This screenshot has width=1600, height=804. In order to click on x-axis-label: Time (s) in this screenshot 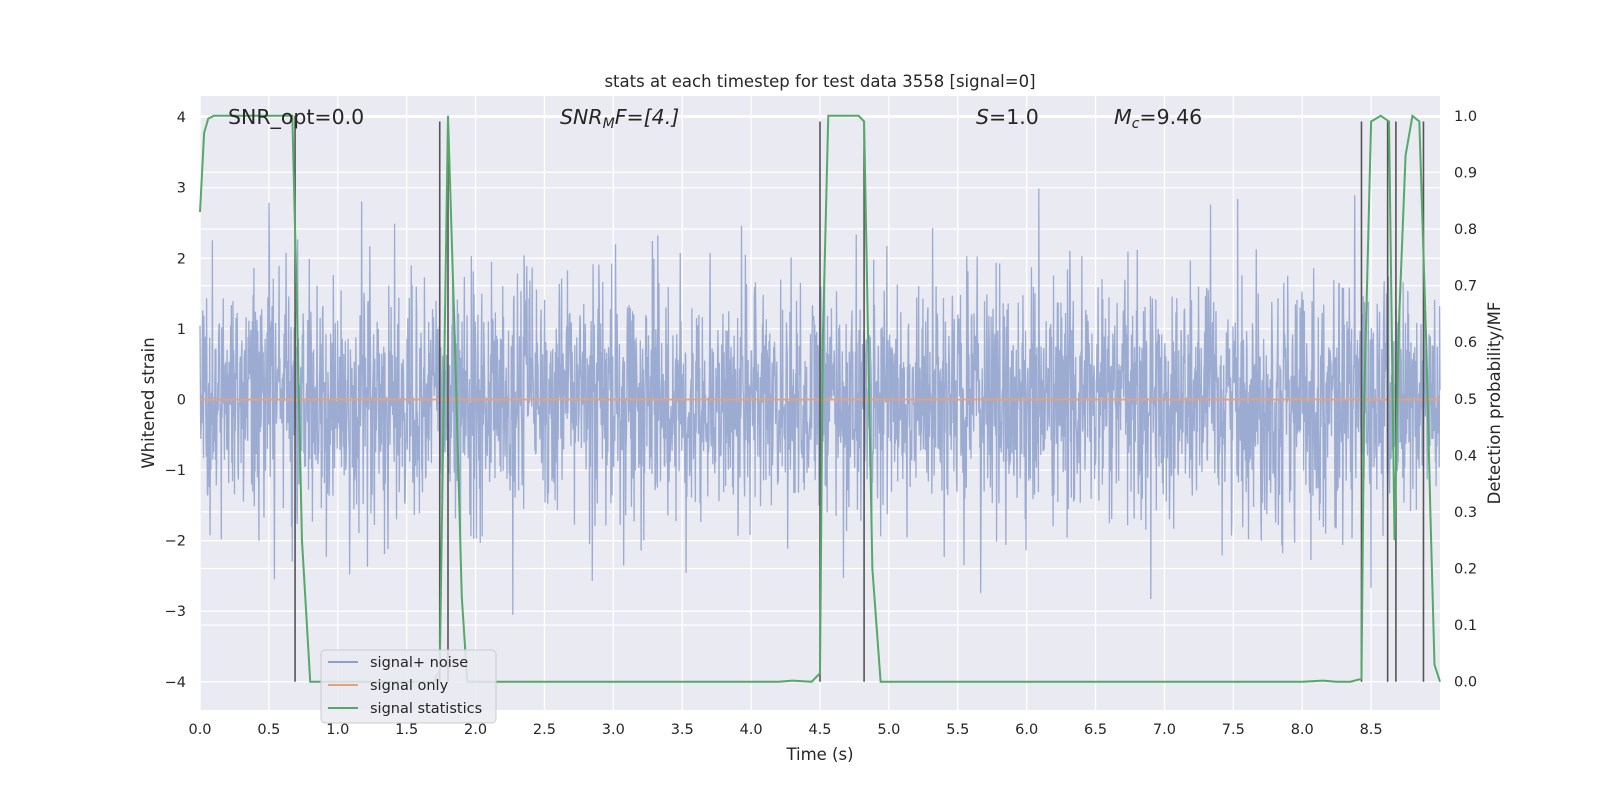, I will do `click(819, 754)`.